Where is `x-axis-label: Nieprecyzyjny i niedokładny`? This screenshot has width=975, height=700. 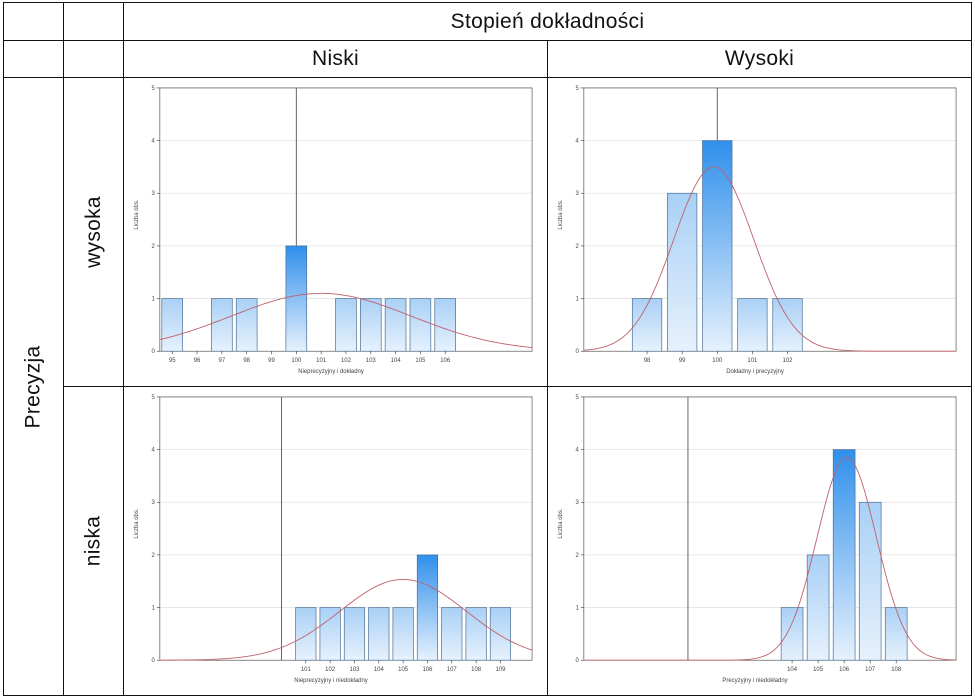 x-axis-label: Nieprecyzyjny i niedokładny is located at coordinates (331, 681).